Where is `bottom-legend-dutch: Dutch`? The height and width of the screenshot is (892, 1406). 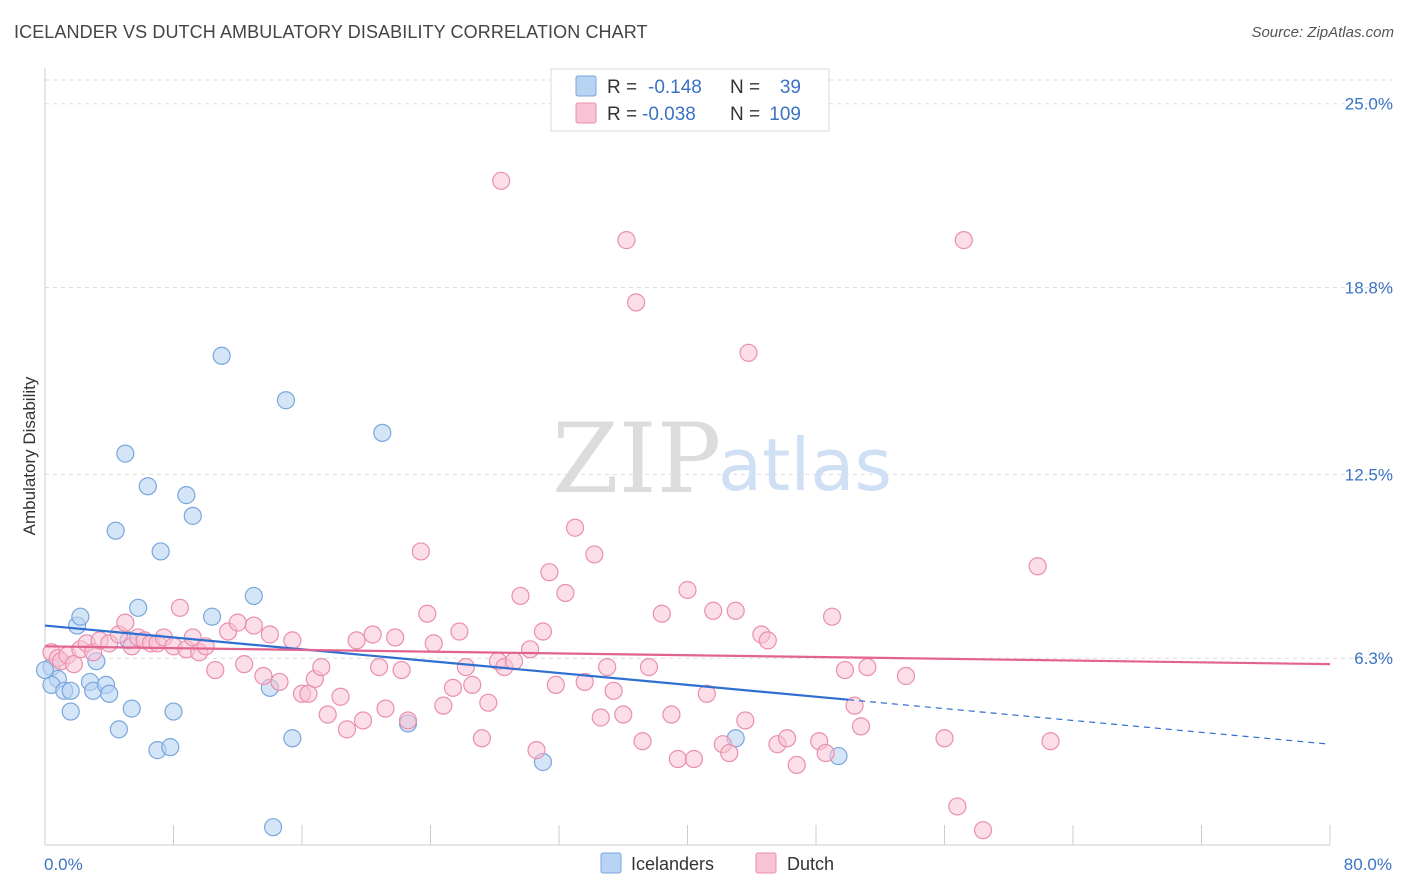 bottom-legend-dutch: Dutch is located at coordinates (810, 864).